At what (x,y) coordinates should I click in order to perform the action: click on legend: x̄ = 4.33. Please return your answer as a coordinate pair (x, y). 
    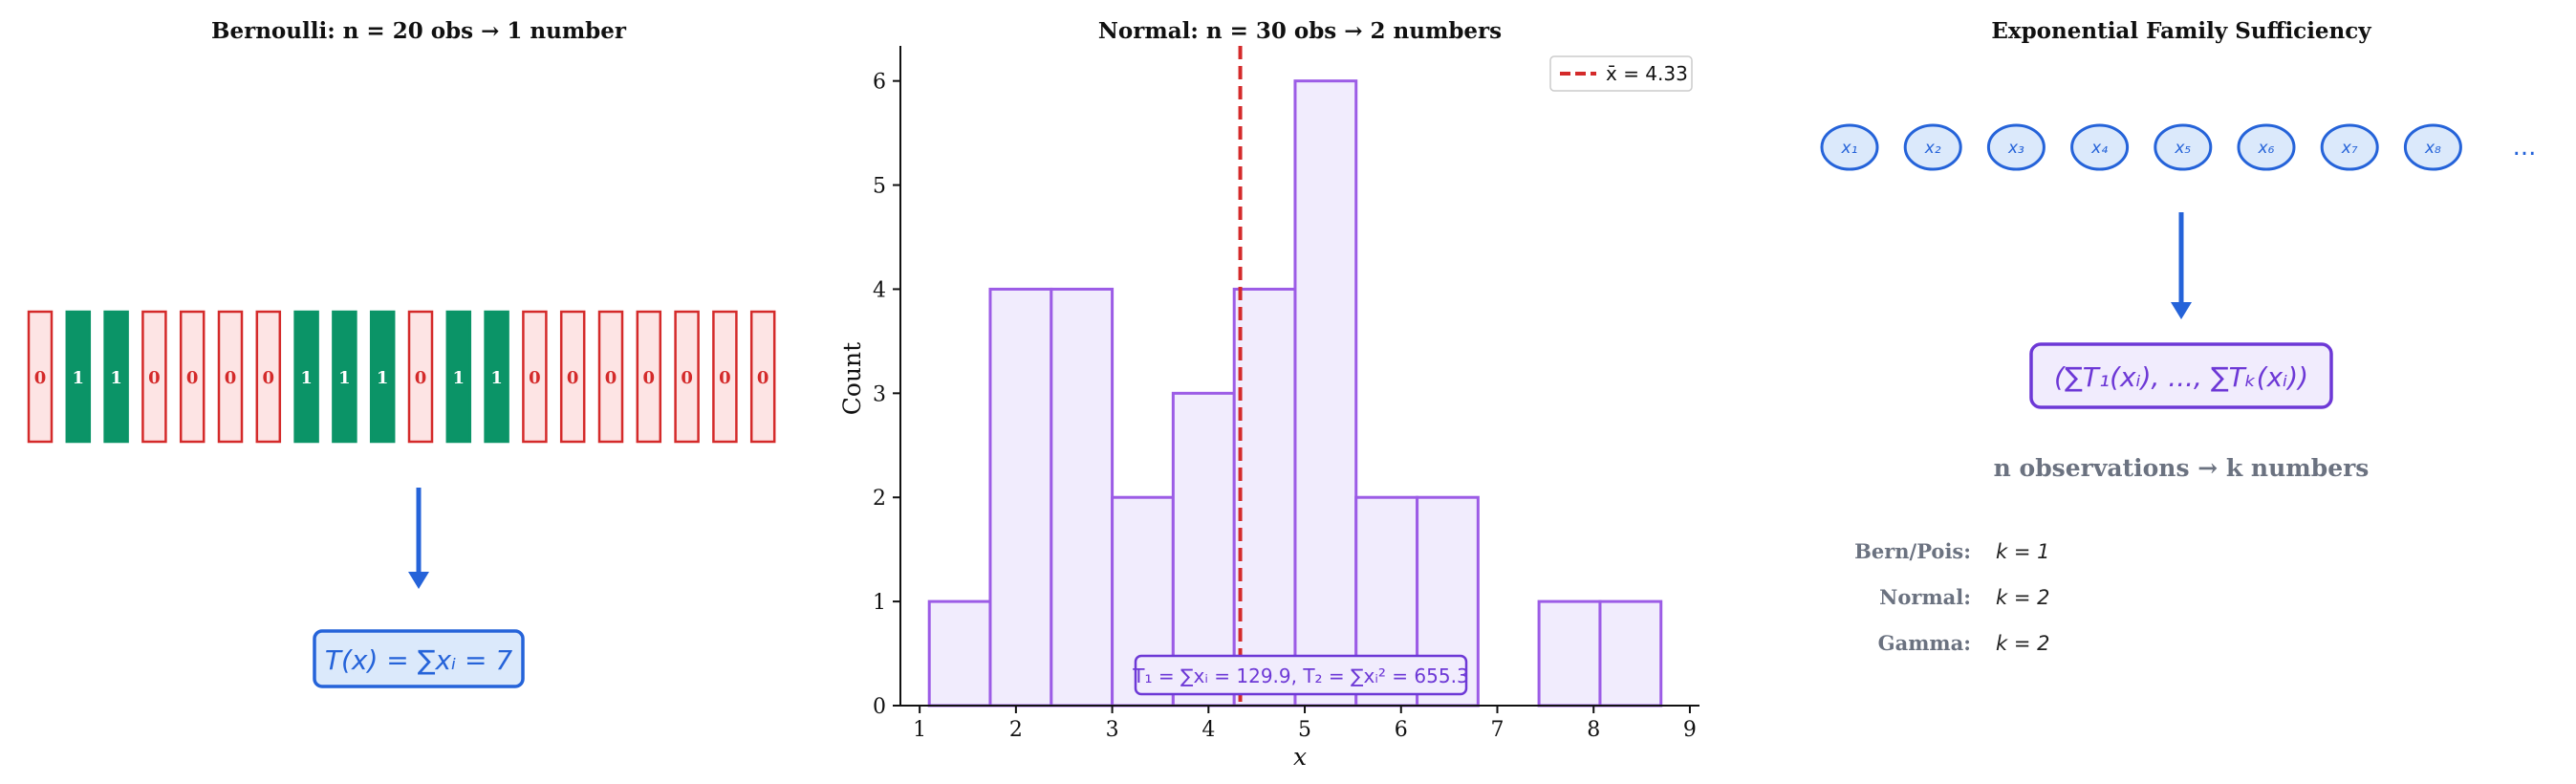
    Looking at the image, I should click on (1621, 73).